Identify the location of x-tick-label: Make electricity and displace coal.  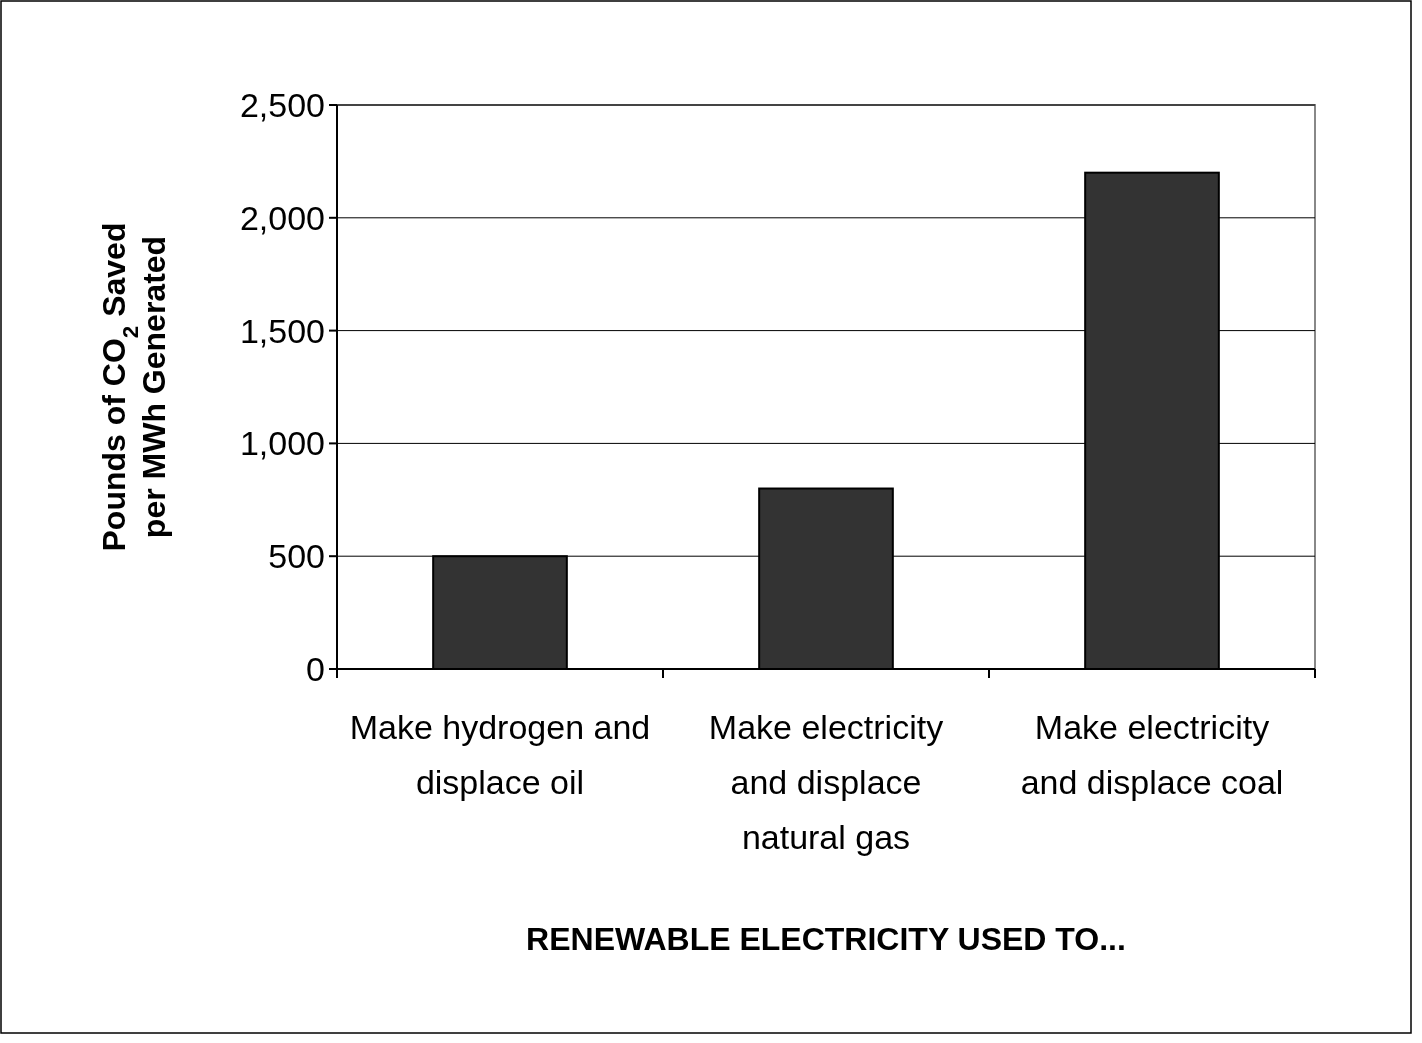
(1152, 754).